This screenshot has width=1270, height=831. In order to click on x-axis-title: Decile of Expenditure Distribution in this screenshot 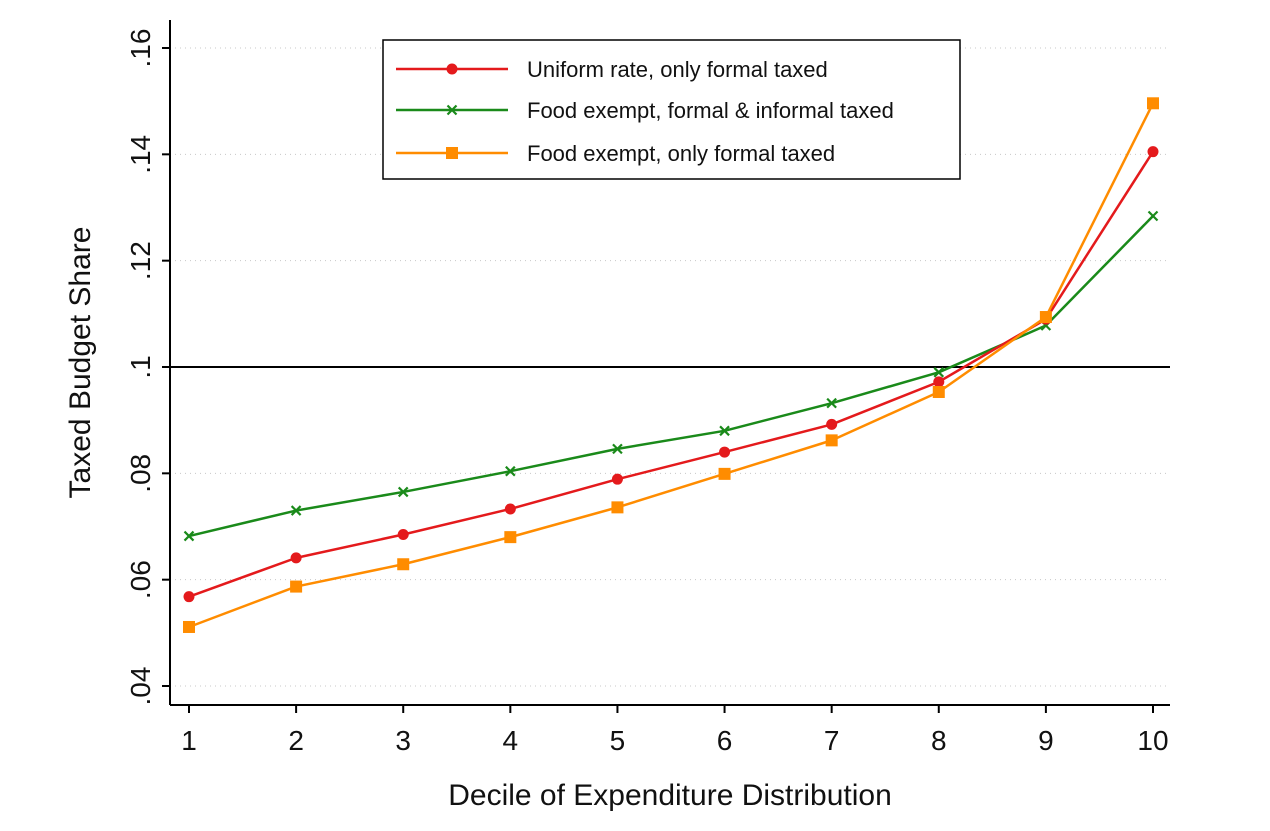, I will do `click(670, 795)`.